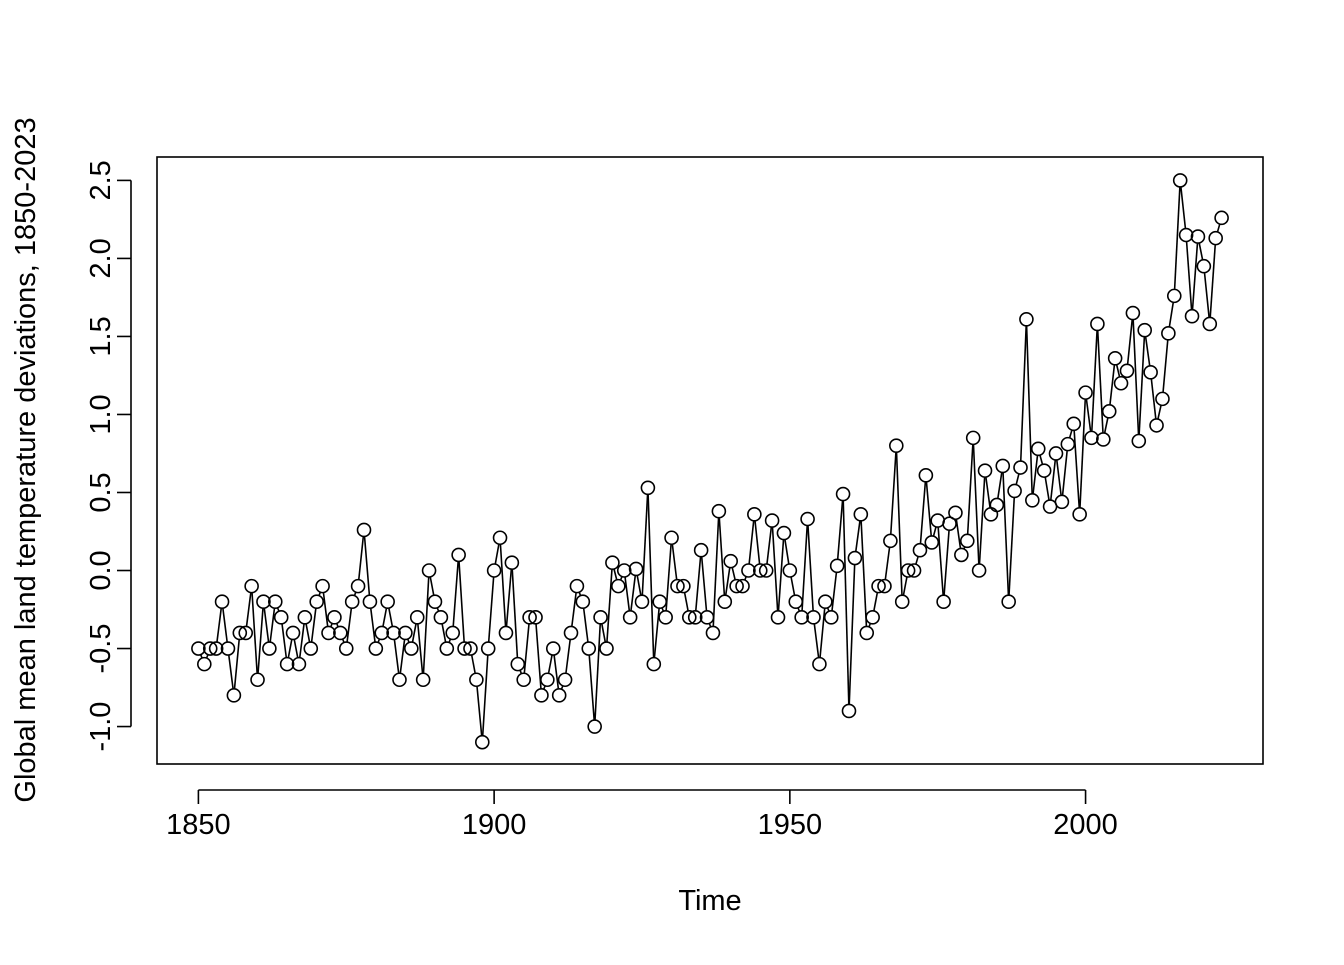  I want to click on y-tick-label: -0.5, so click(101, 649).